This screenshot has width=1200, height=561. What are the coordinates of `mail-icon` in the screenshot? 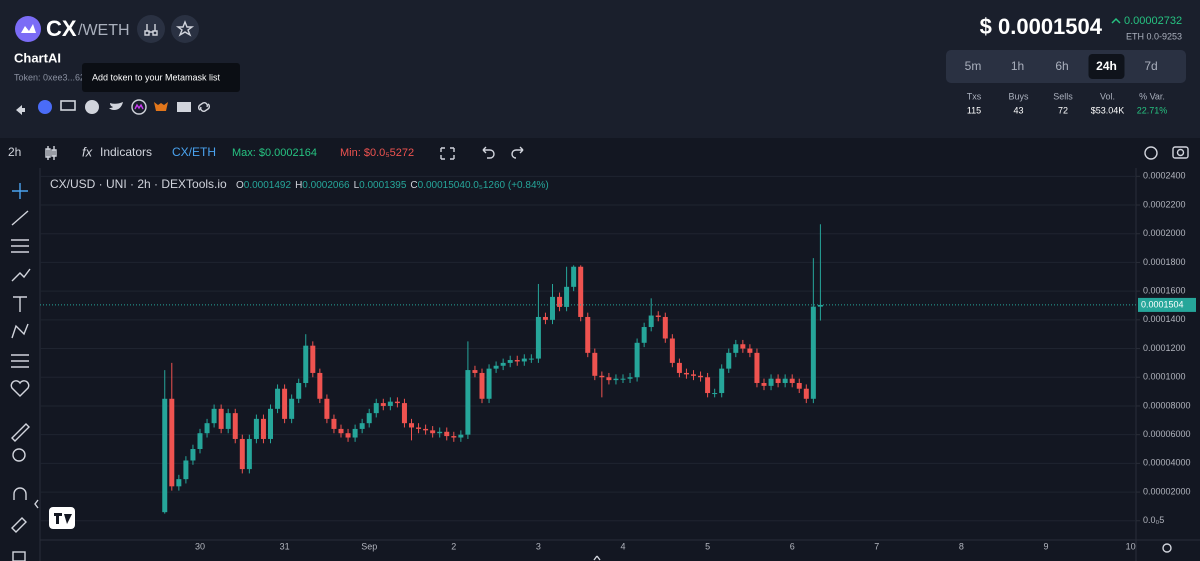 It's located at (184, 107).